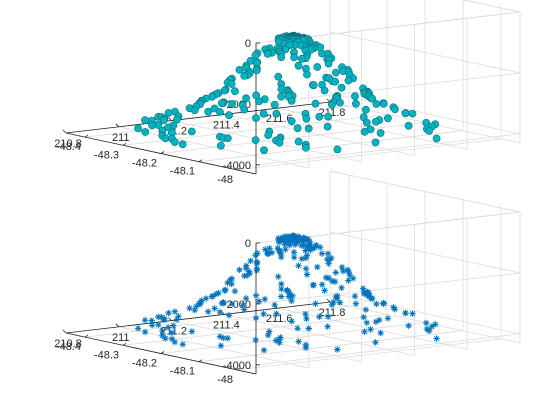  Describe the element at coordinates (106, 355) in the screenshot. I see `x-tick-label: -48.3` at that location.